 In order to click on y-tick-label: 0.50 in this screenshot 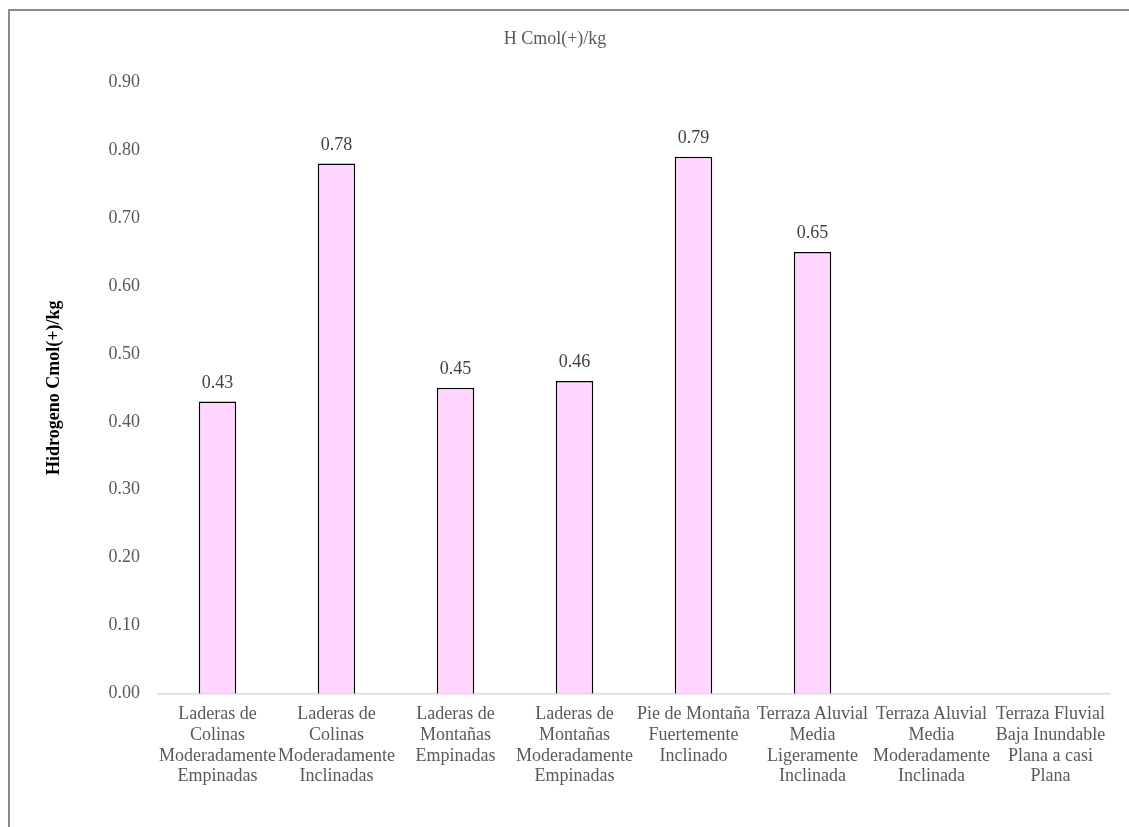, I will do `click(124, 352)`.